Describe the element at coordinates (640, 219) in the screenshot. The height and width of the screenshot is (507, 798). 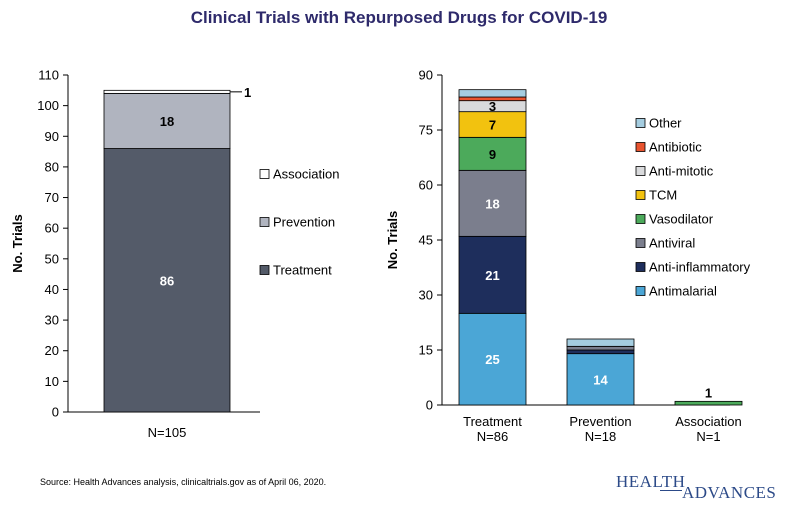
I see `legend-swatch-vasodilator` at that location.